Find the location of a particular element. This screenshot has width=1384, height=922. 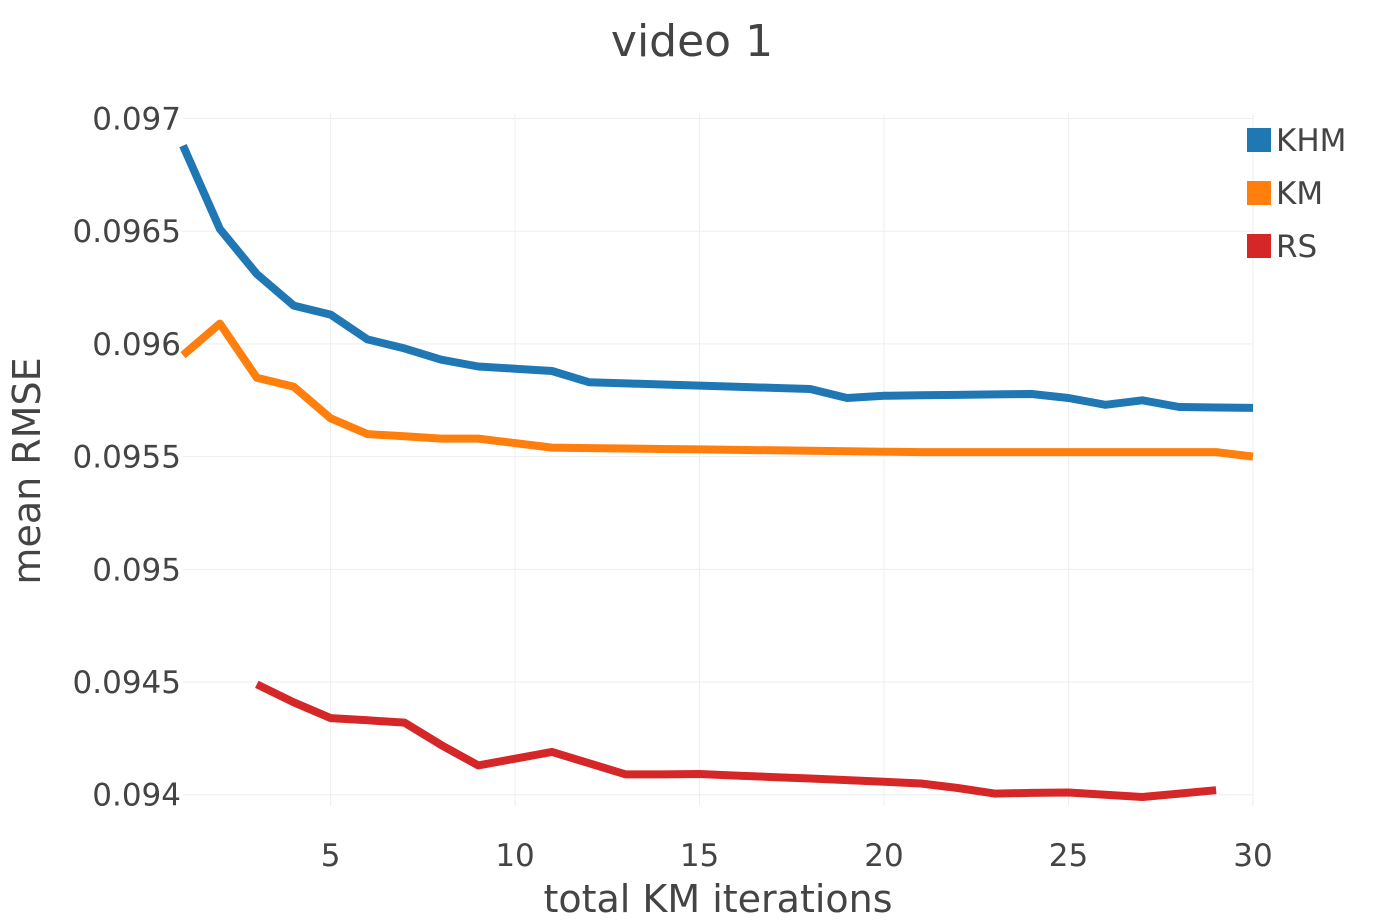

legend-item-km: KM is located at coordinates (1285, 194).